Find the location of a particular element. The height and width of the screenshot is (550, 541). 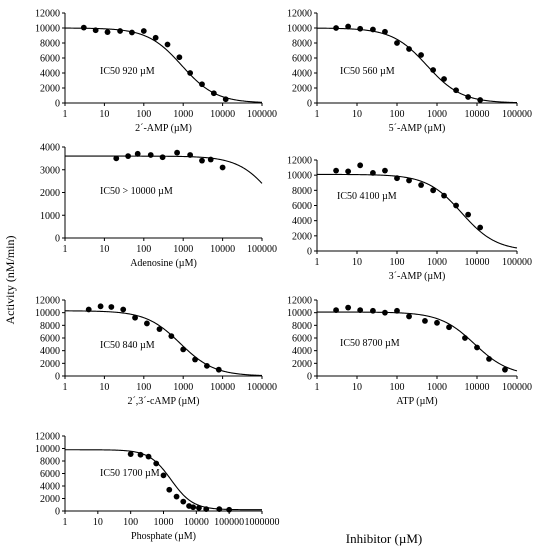

y-tick-label: 3000 is located at coordinates (50, 170).